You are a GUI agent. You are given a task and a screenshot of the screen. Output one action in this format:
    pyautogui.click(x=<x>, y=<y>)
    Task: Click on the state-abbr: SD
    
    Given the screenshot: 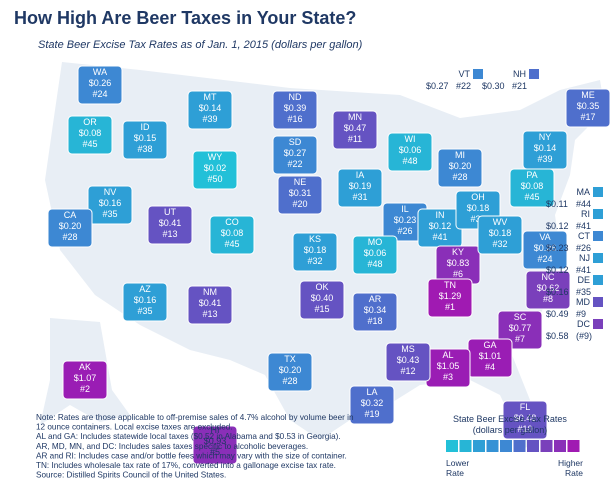 What is the action you would take?
    pyautogui.click(x=295, y=142)
    